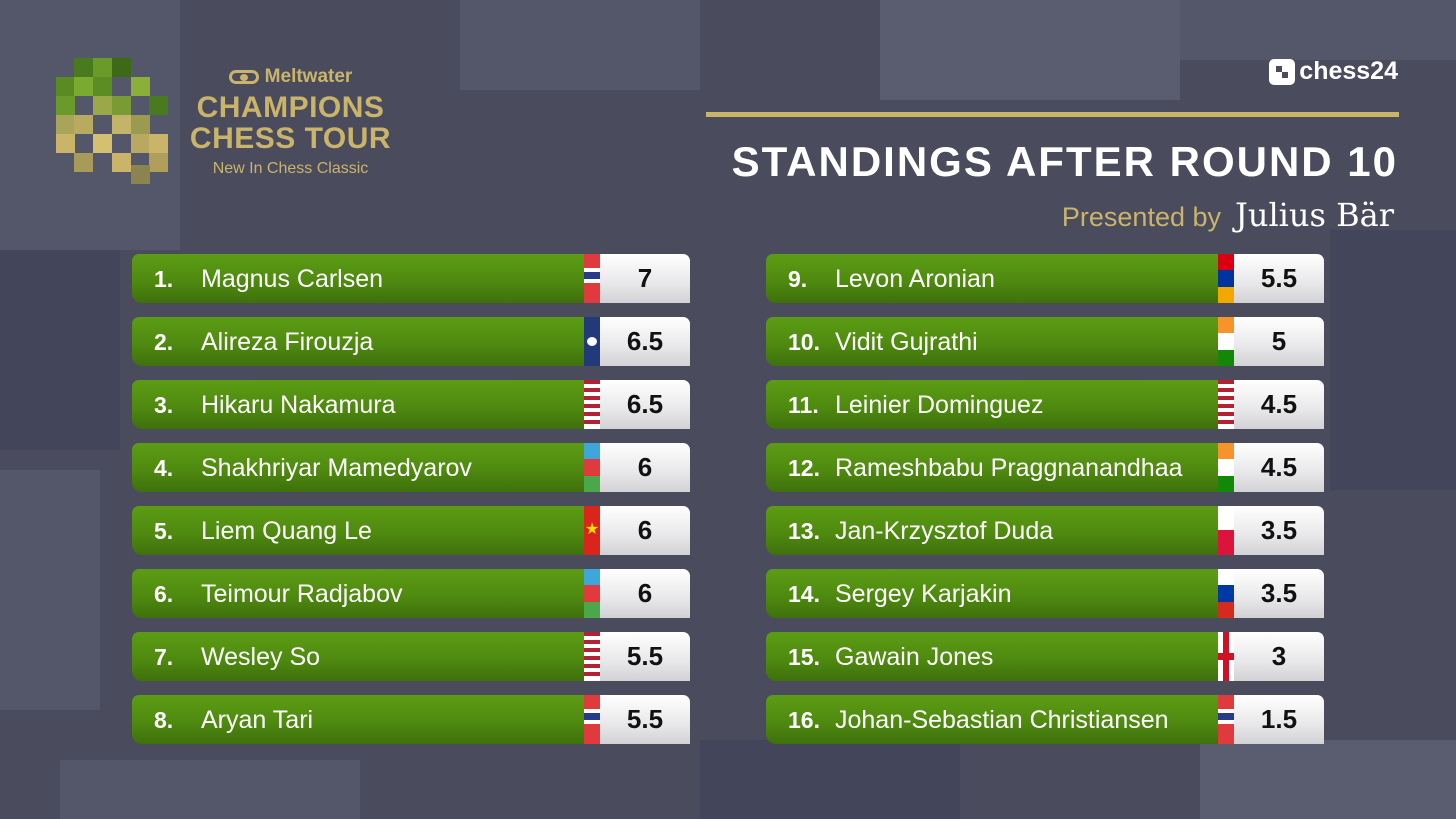  Describe the element at coordinates (803, 405) in the screenshot. I see `player-rank: 11.` at that location.